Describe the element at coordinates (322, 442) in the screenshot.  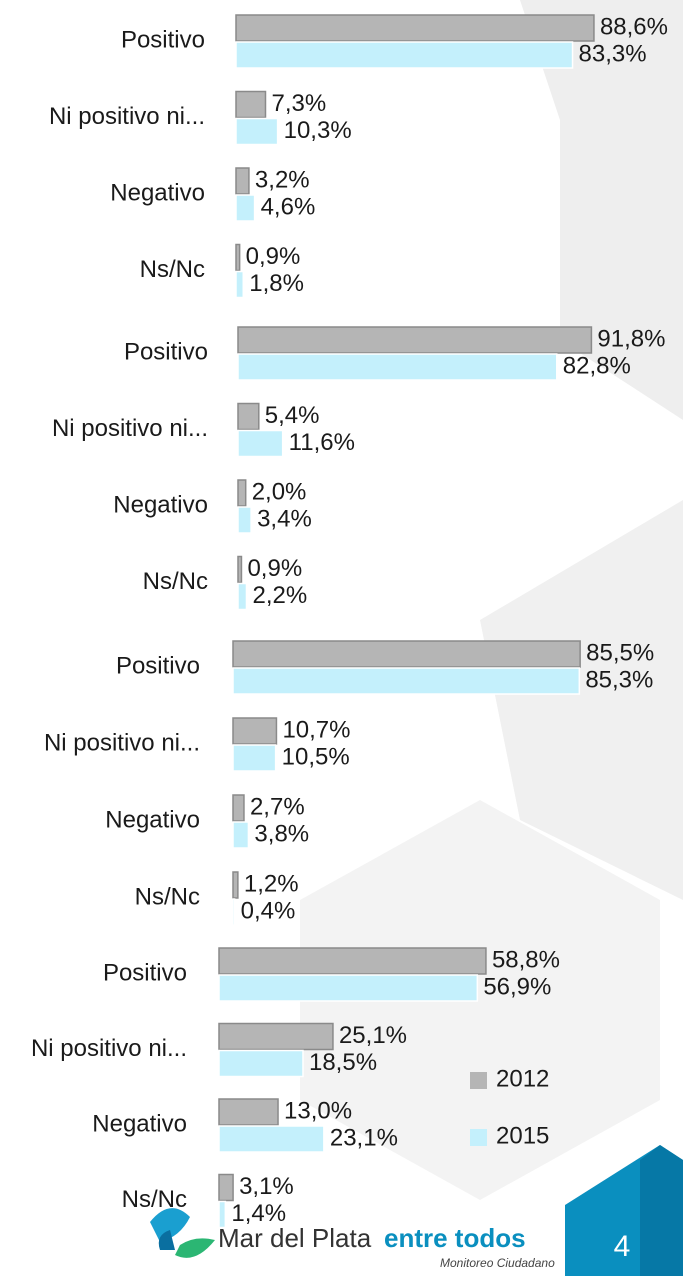
I see `value-label: 11,6%` at that location.